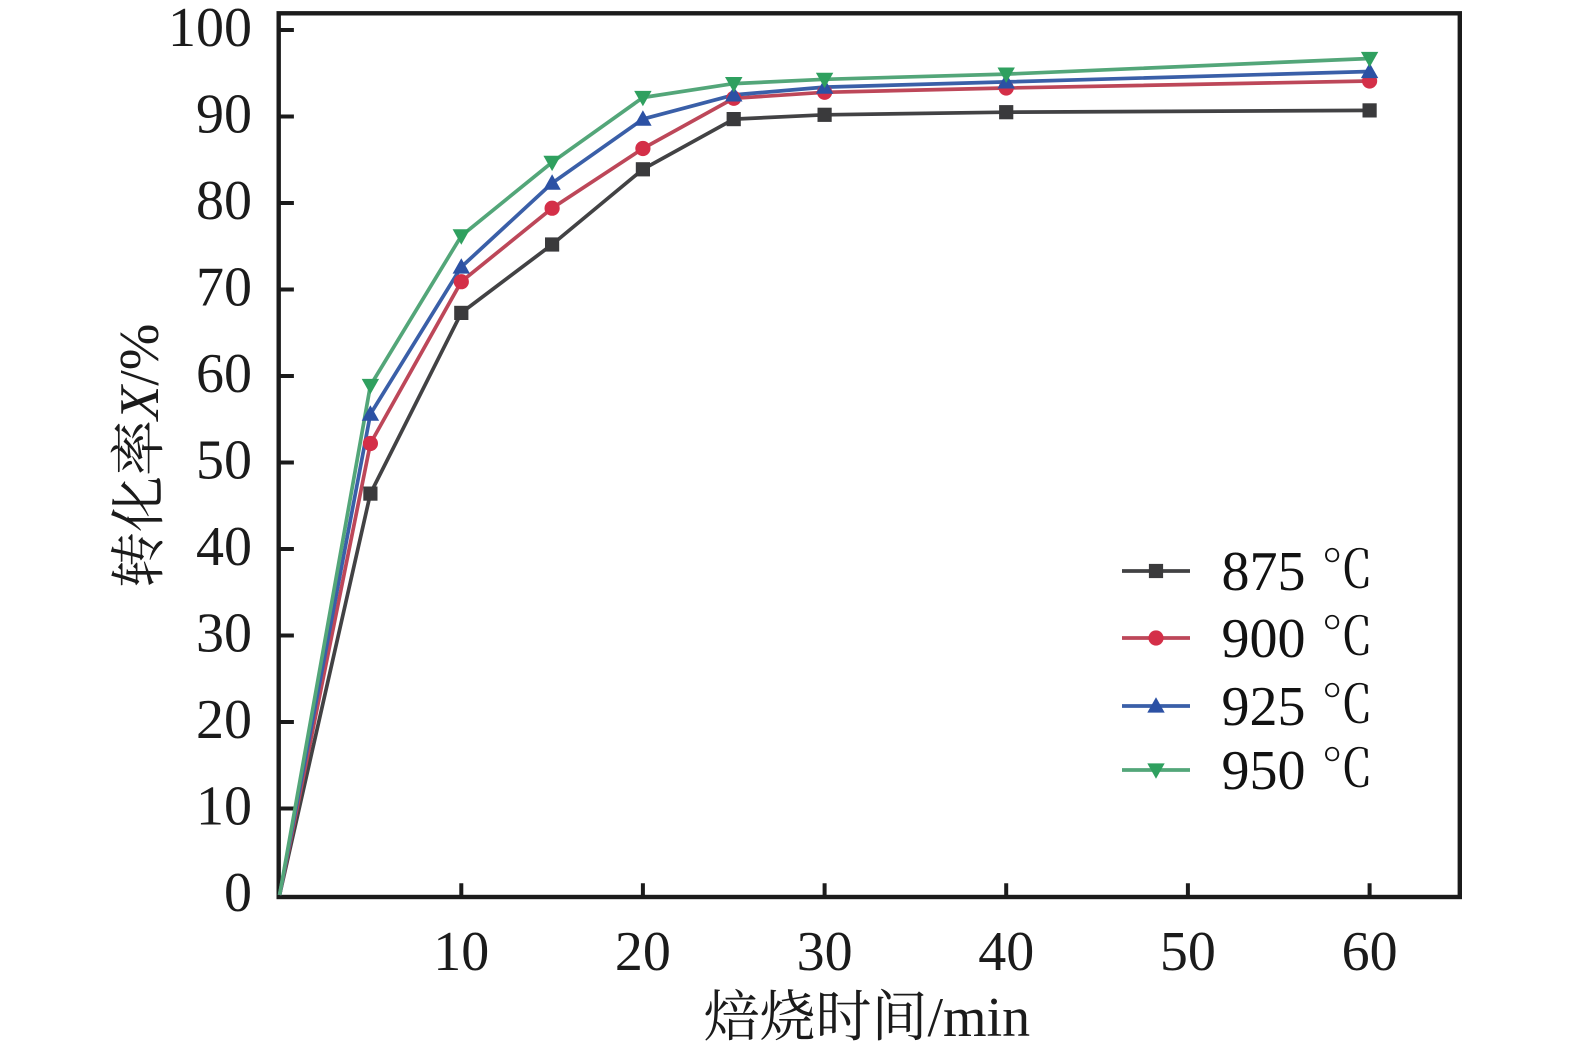 The height and width of the screenshot is (1059, 1575). What do you see at coordinates (224, 288) in the screenshot?
I see `svg-text: 70` at bounding box center [224, 288].